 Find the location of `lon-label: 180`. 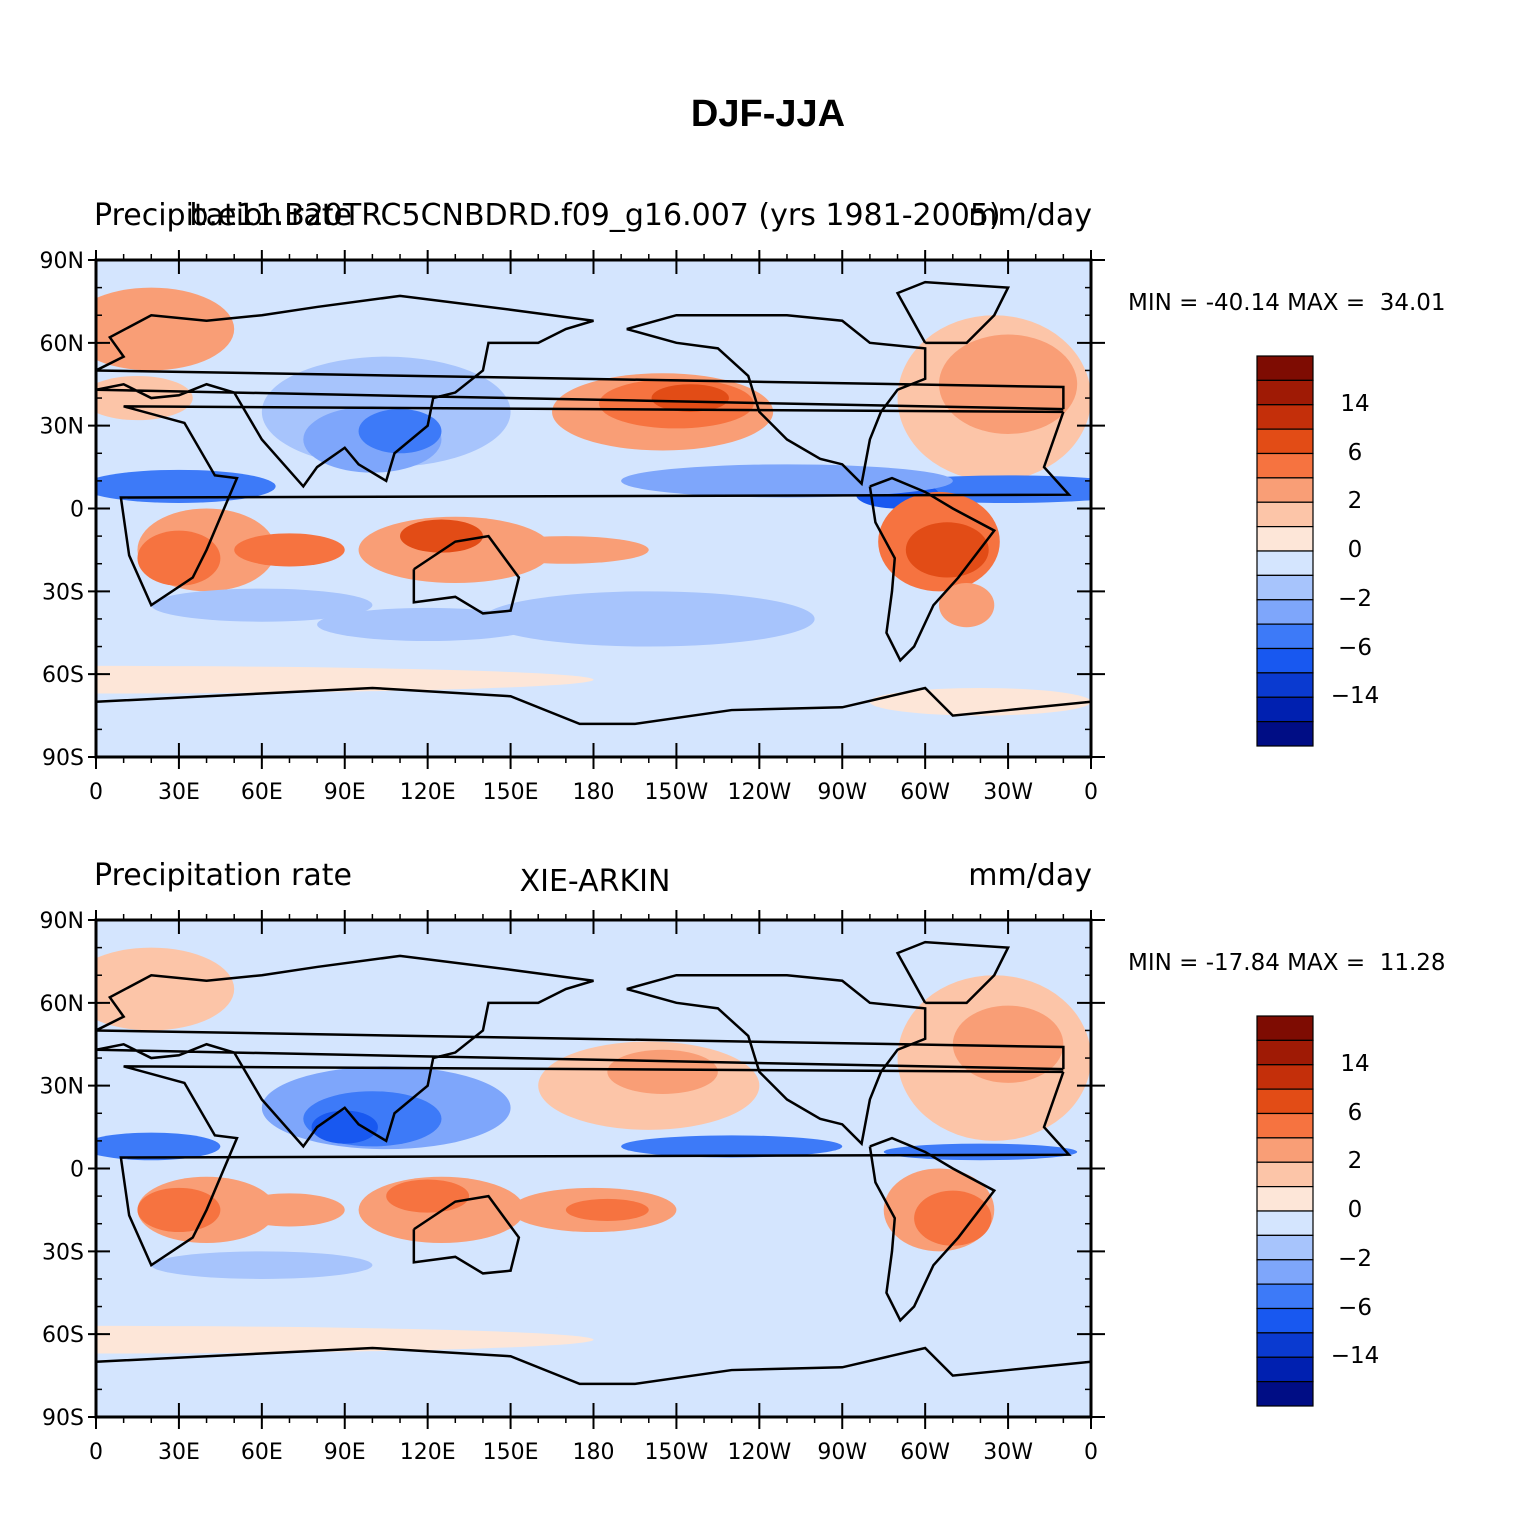

lon-label: 180 is located at coordinates (594, 792).